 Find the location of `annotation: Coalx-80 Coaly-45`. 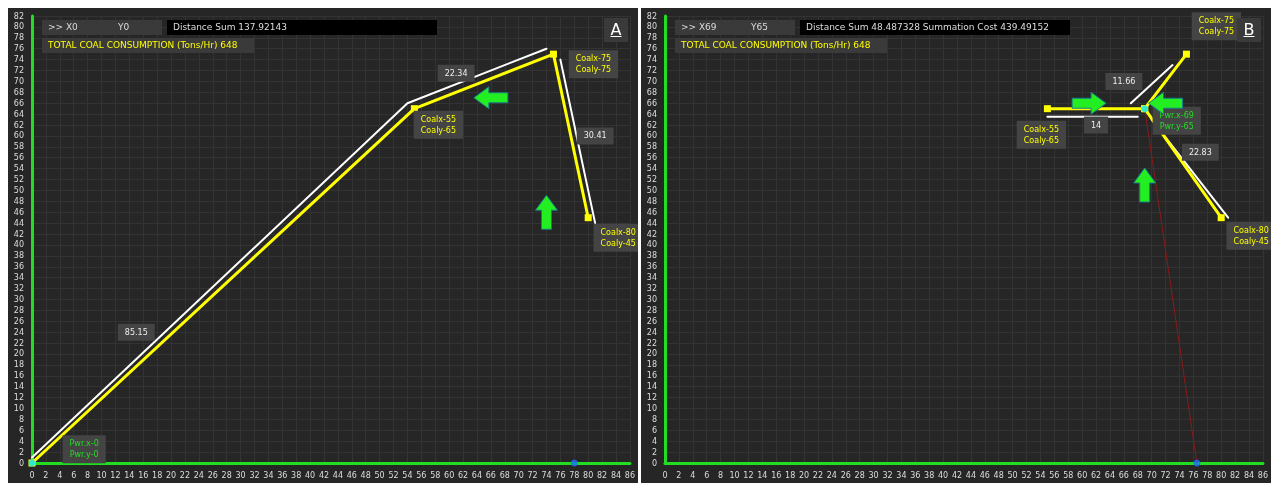

annotation: Coalx-80 Coaly-45 is located at coordinates (618, 237).